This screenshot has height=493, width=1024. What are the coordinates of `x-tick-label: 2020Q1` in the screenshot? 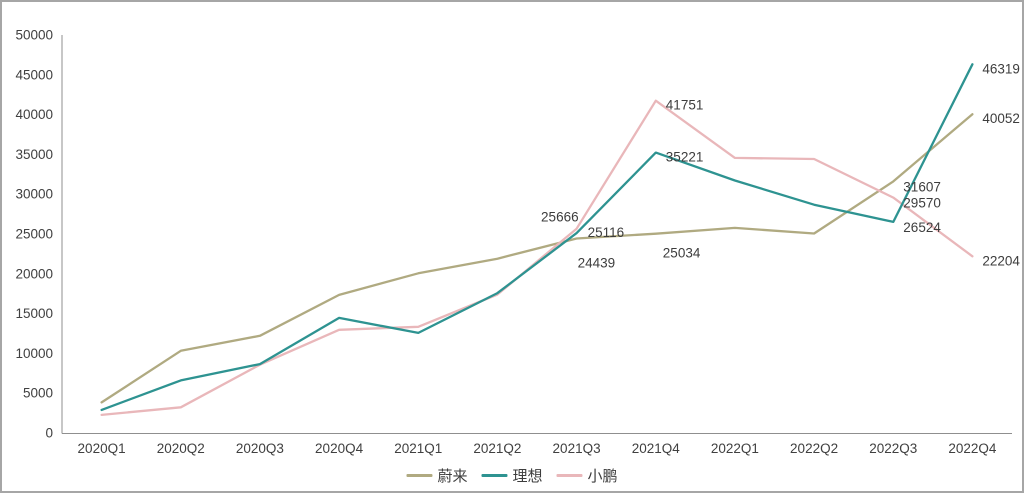 It's located at (102, 448).